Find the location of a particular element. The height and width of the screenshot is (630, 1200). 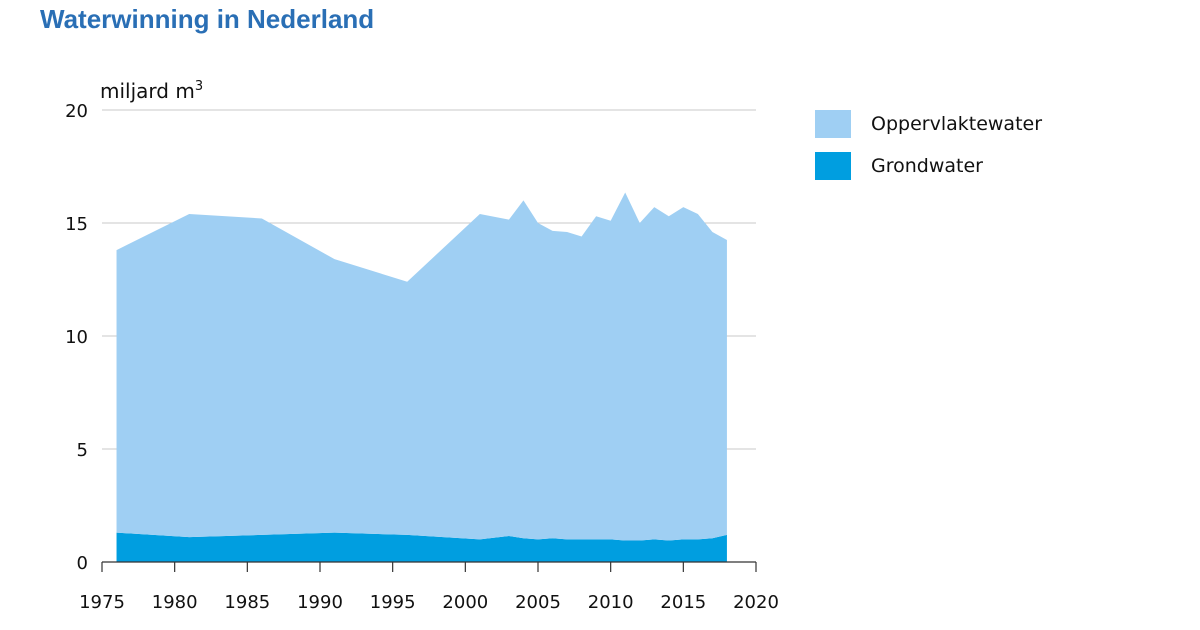

y-tick-label-0: 0 is located at coordinates (82, 563).